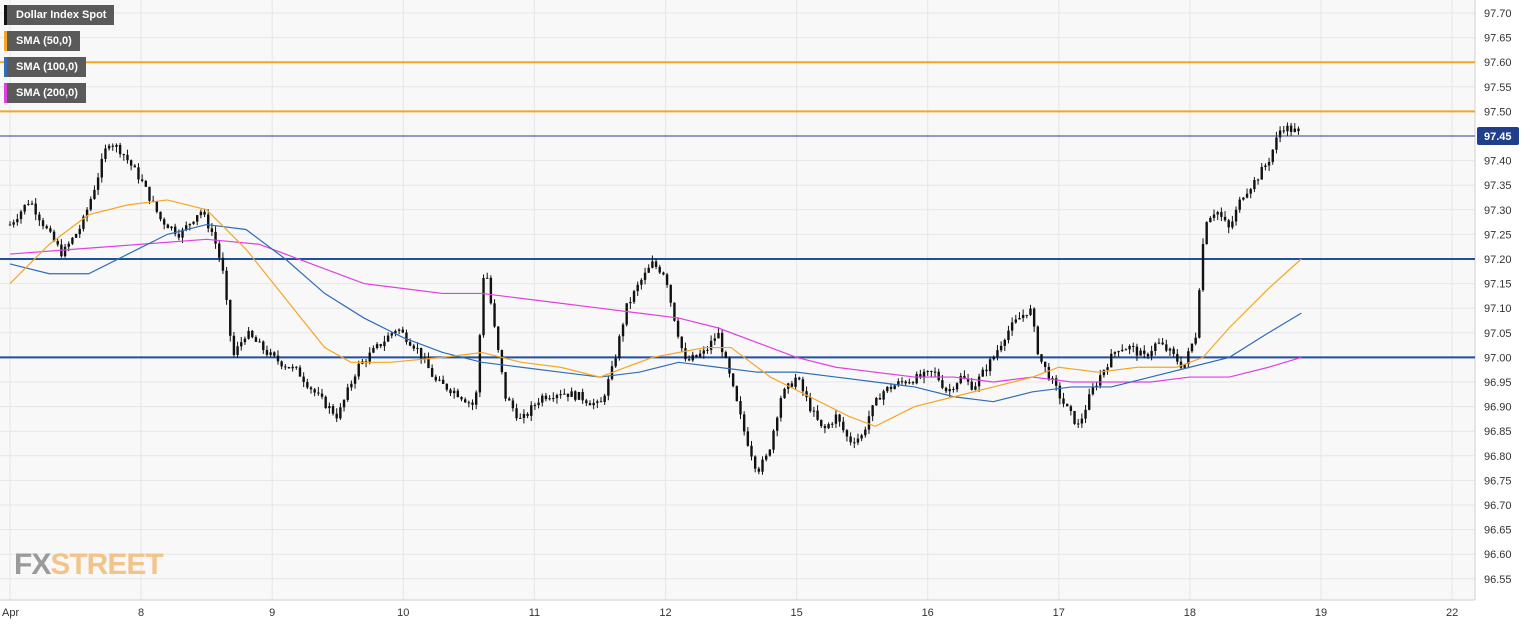 This screenshot has width=1534, height=626. I want to click on logo-street: STREET, so click(106, 564).